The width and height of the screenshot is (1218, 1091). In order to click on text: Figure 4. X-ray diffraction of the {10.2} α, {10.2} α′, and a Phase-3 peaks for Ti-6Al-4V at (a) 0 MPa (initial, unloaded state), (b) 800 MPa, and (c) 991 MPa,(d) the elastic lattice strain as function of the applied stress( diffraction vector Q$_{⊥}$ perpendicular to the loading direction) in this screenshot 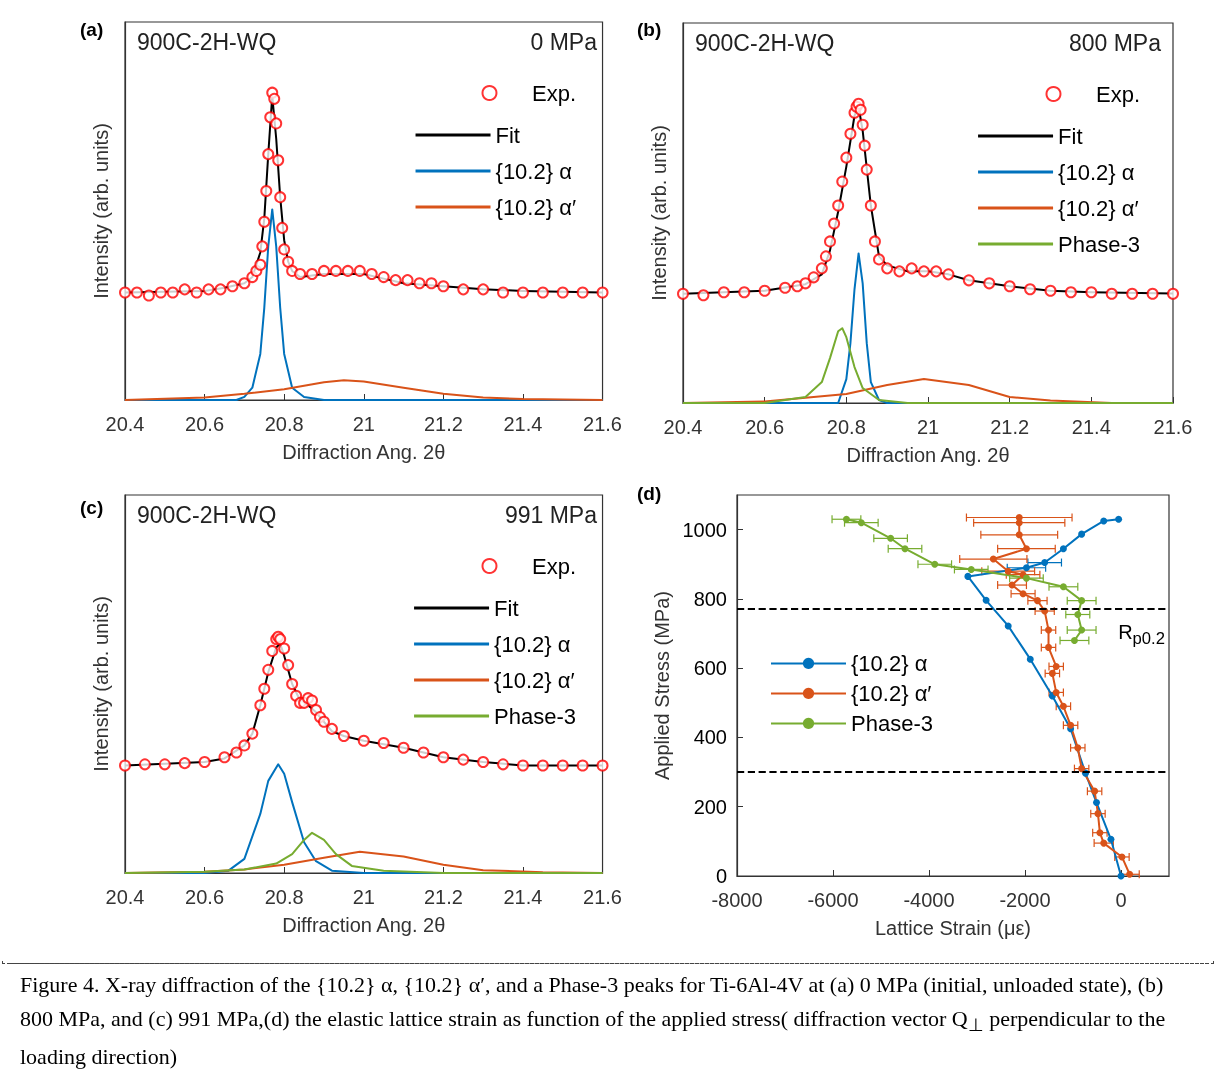, I will do `click(593, 1020)`.